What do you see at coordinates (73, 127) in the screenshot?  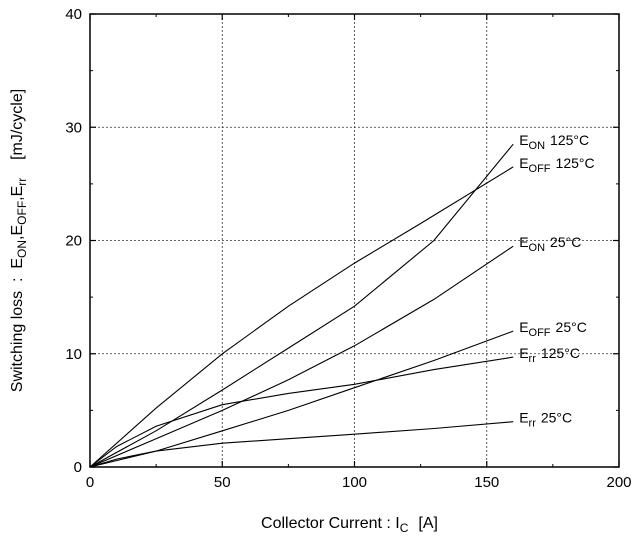 I see `y-tick-label: 30` at bounding box center [73, 127].